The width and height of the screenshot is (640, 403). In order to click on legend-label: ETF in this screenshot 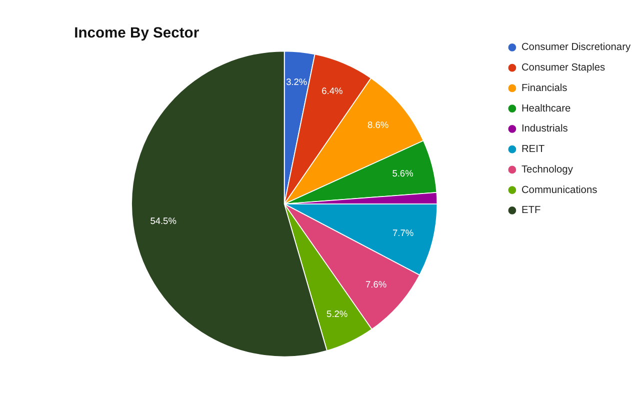, I will do `click(531, 210)`.